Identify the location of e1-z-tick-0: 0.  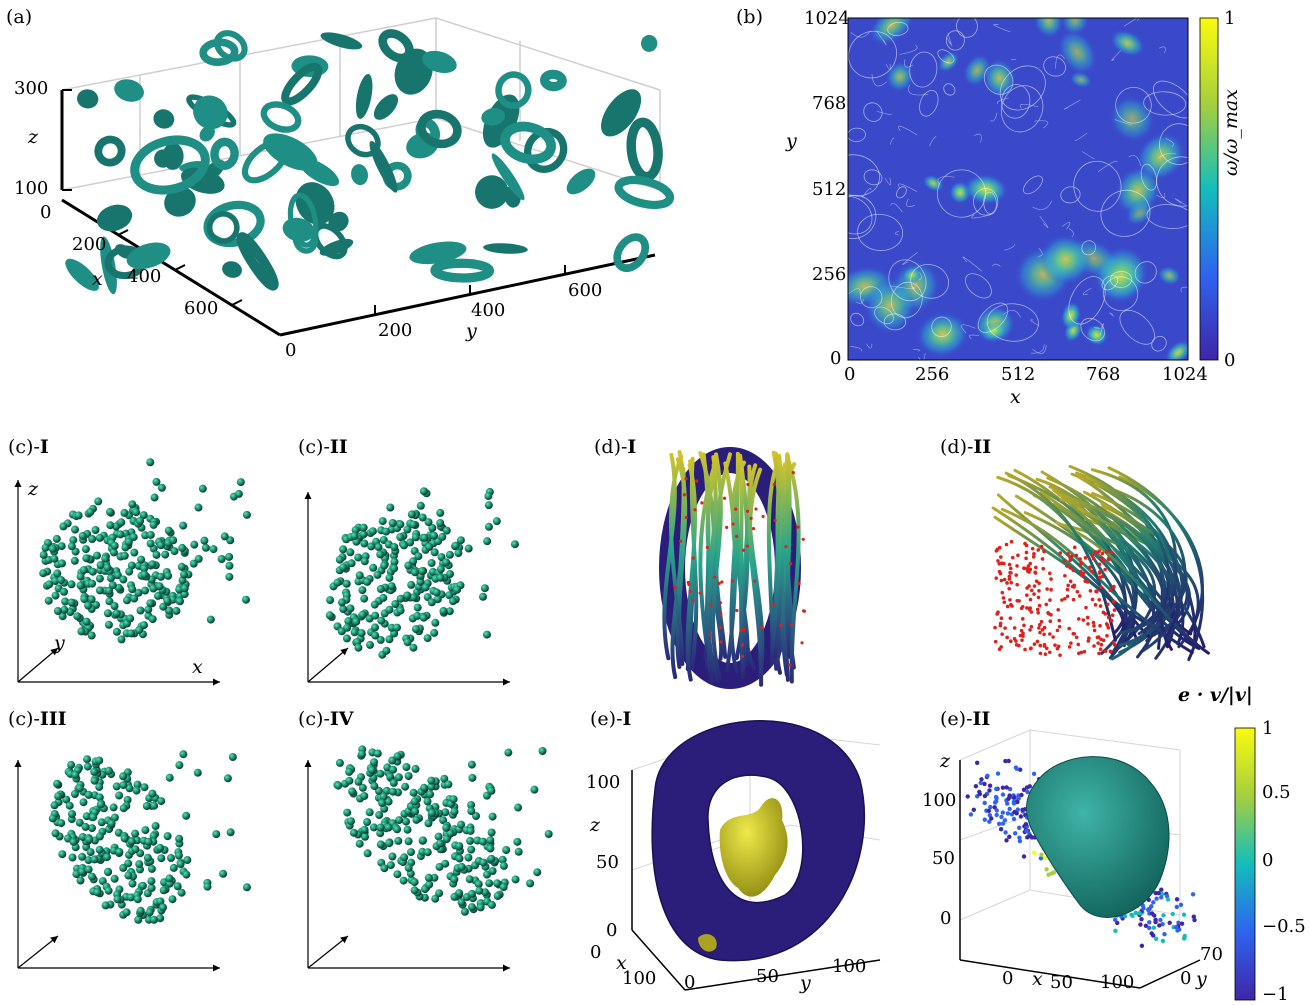
(612, 930).